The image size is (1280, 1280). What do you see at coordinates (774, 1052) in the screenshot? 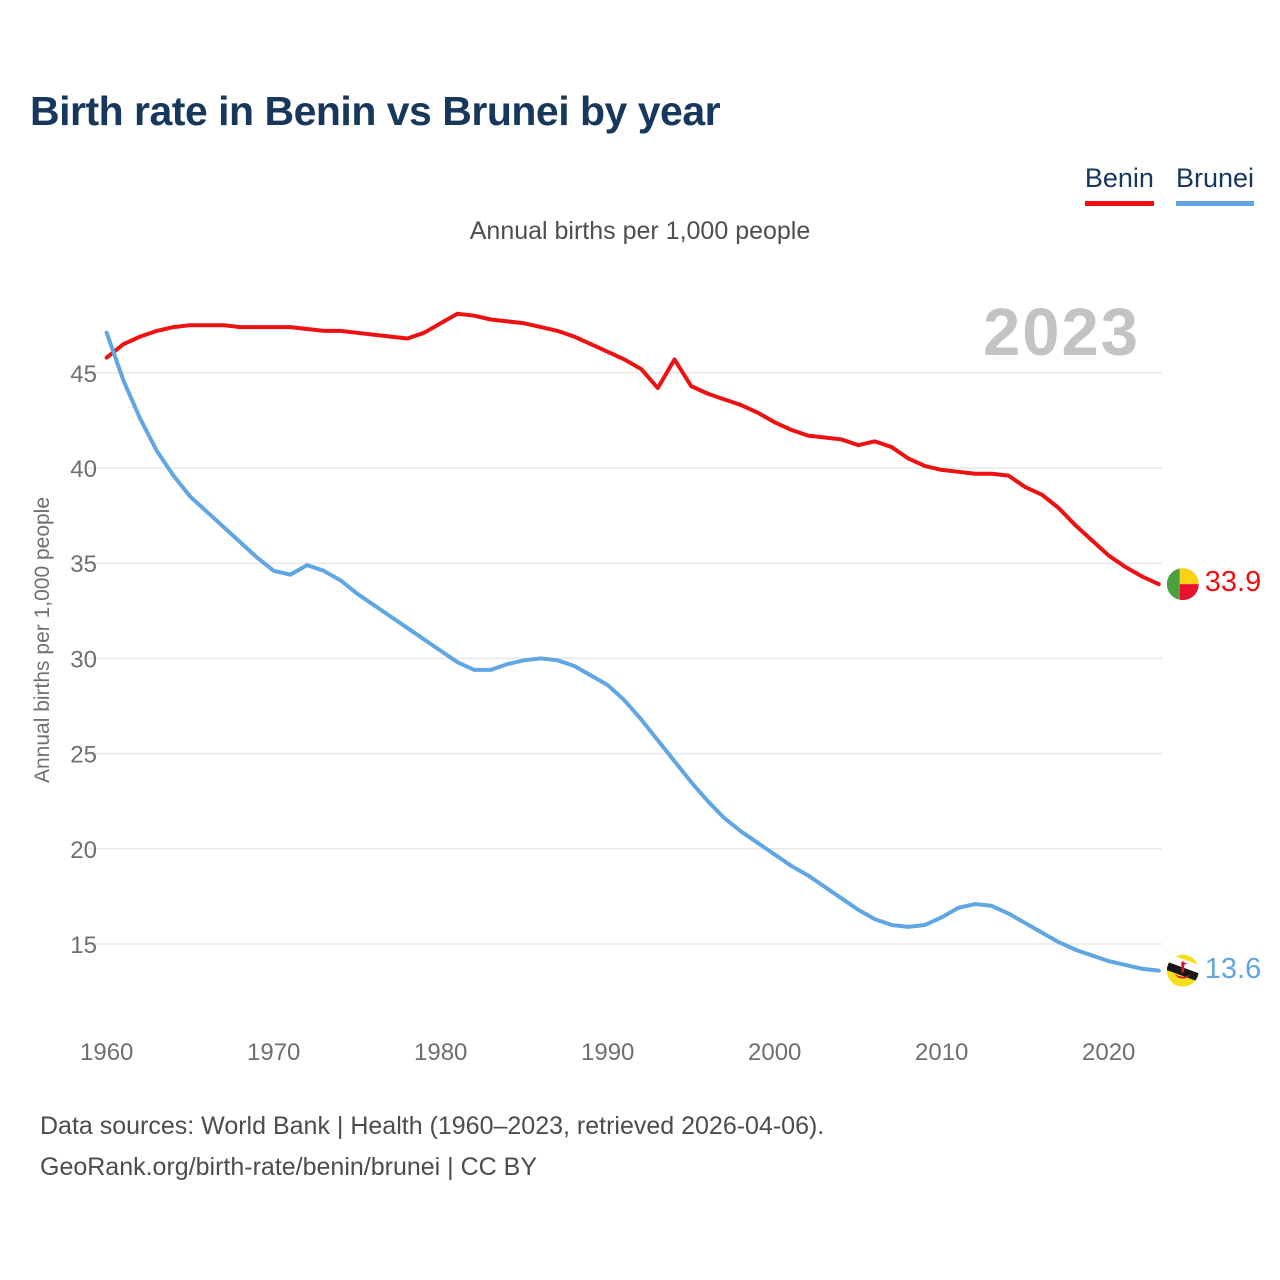
I see `x-tick-label: 2000` at bounding box center [774, 1052].